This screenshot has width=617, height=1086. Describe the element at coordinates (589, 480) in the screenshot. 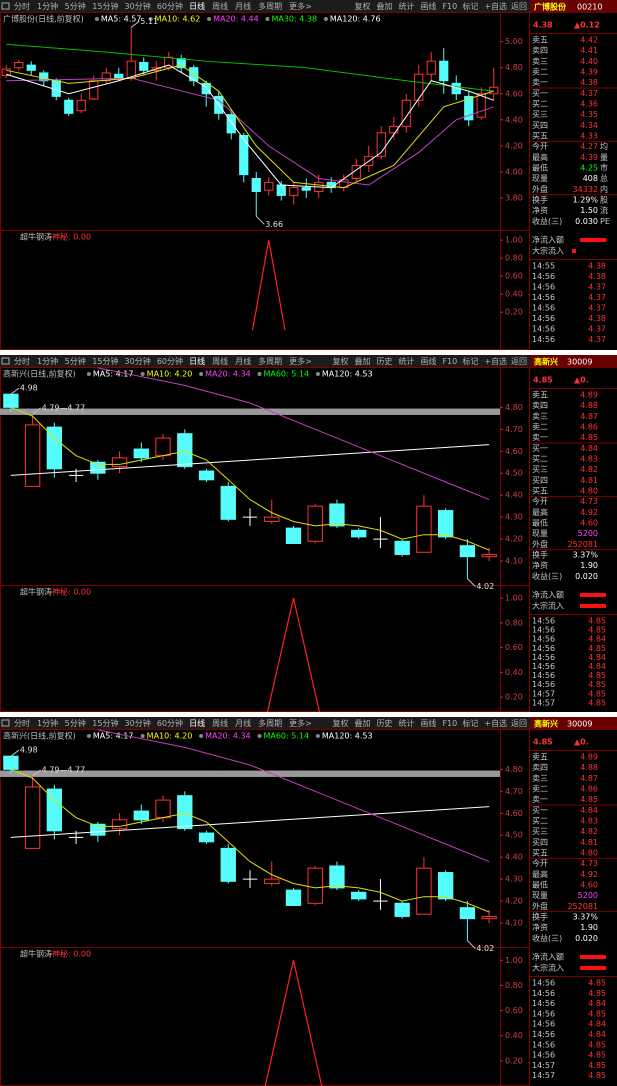

I see `quote-value: 4.81` at that location.